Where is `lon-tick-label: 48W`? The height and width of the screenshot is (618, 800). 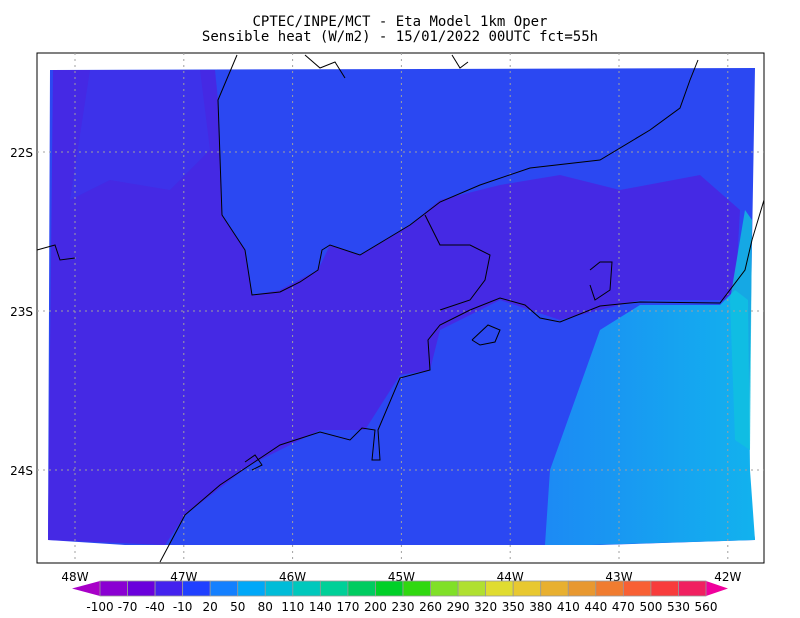 lon-tick-label: 48W is located at coordinates (74, 577).